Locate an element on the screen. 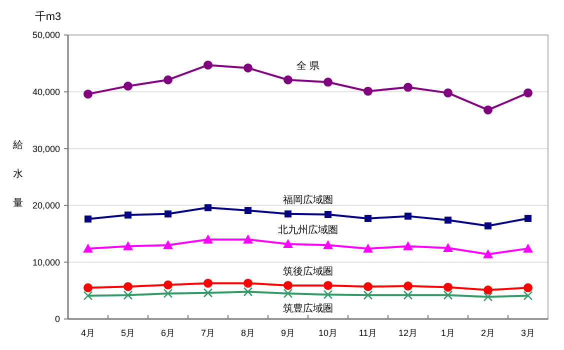 The image size is (564, 350). series-label: 福岡広域圏 is located at coordinates (308, 200).